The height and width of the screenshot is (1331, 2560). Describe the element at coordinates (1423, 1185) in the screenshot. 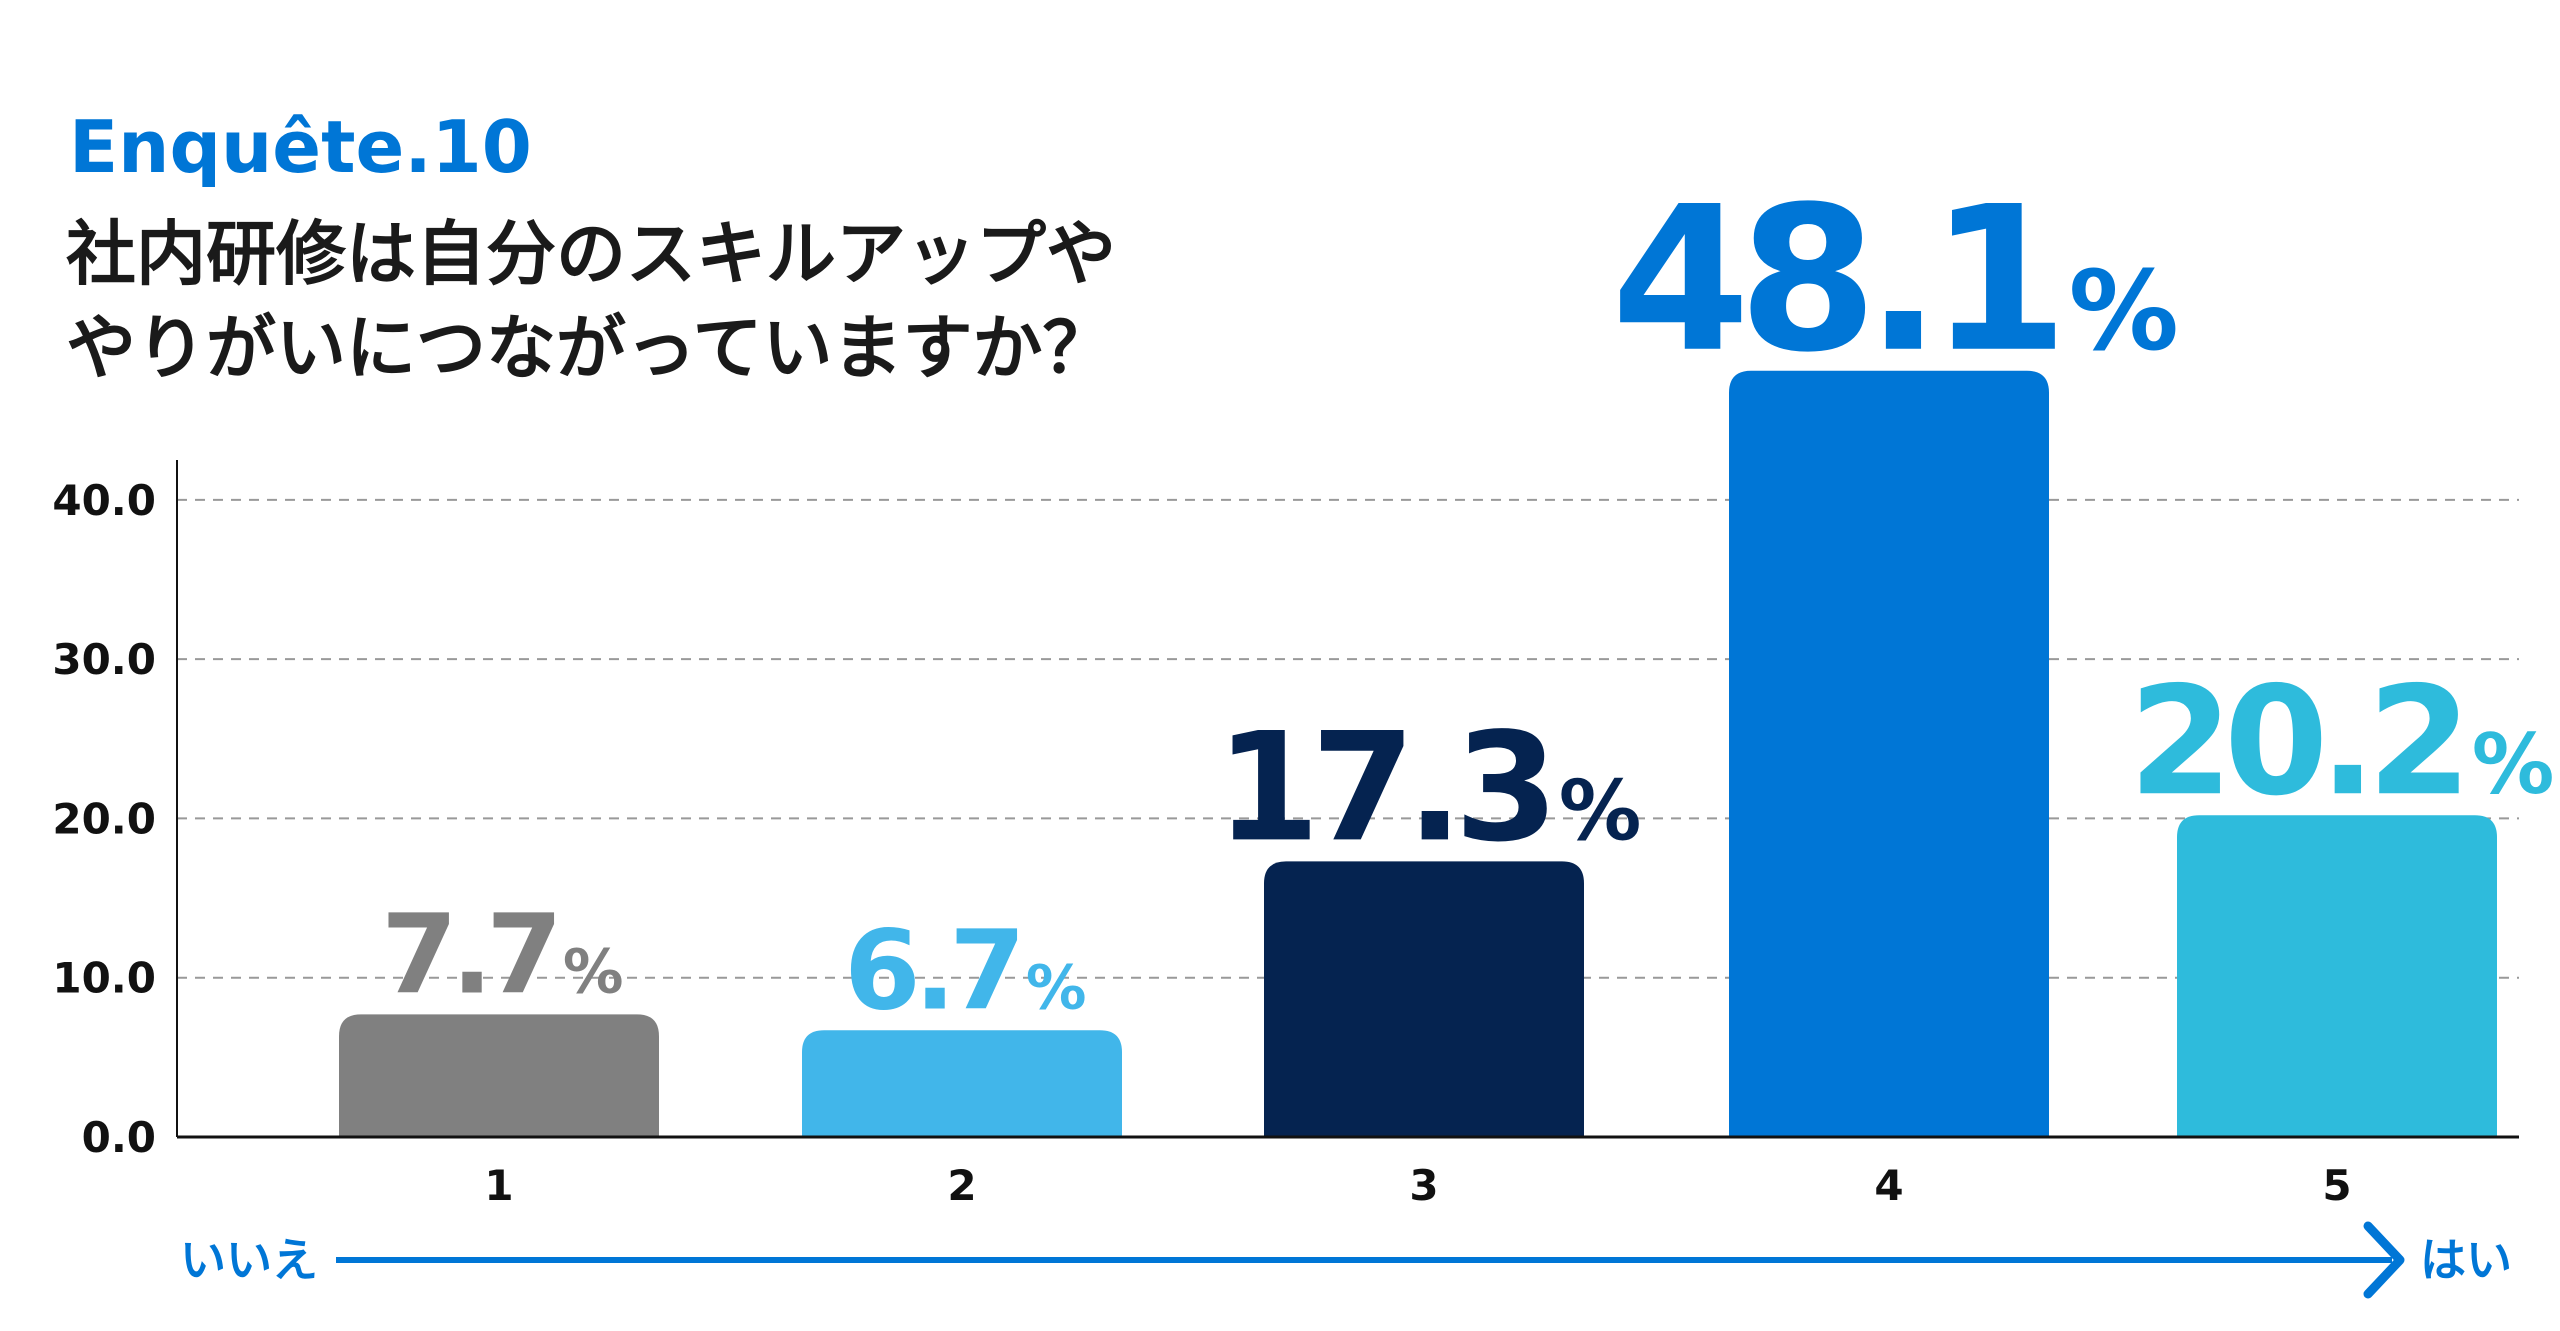

I see `x-tick-label: 3` at that location.